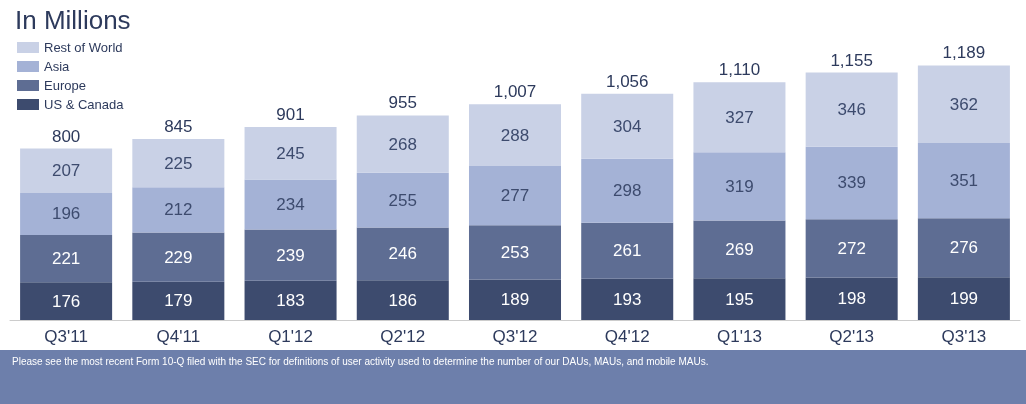 This screenshot has width=1026, height=404. I want to click on data-label: 277, so click(515, 196).